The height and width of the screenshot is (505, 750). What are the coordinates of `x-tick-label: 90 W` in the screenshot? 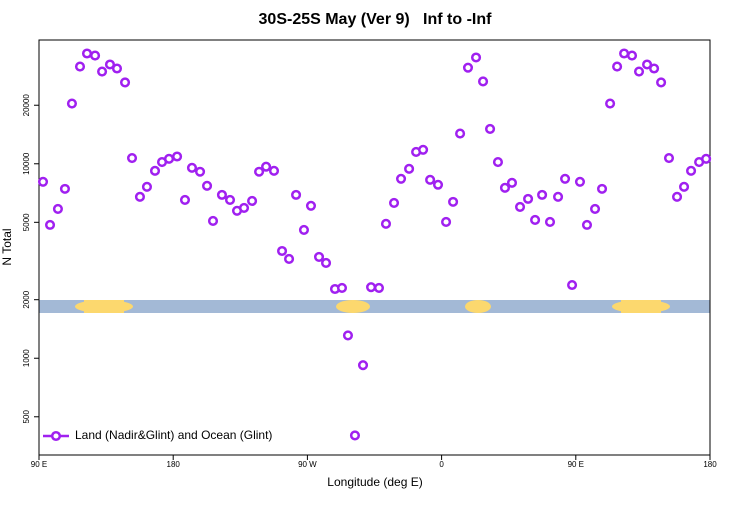 It's located at (307, 464).